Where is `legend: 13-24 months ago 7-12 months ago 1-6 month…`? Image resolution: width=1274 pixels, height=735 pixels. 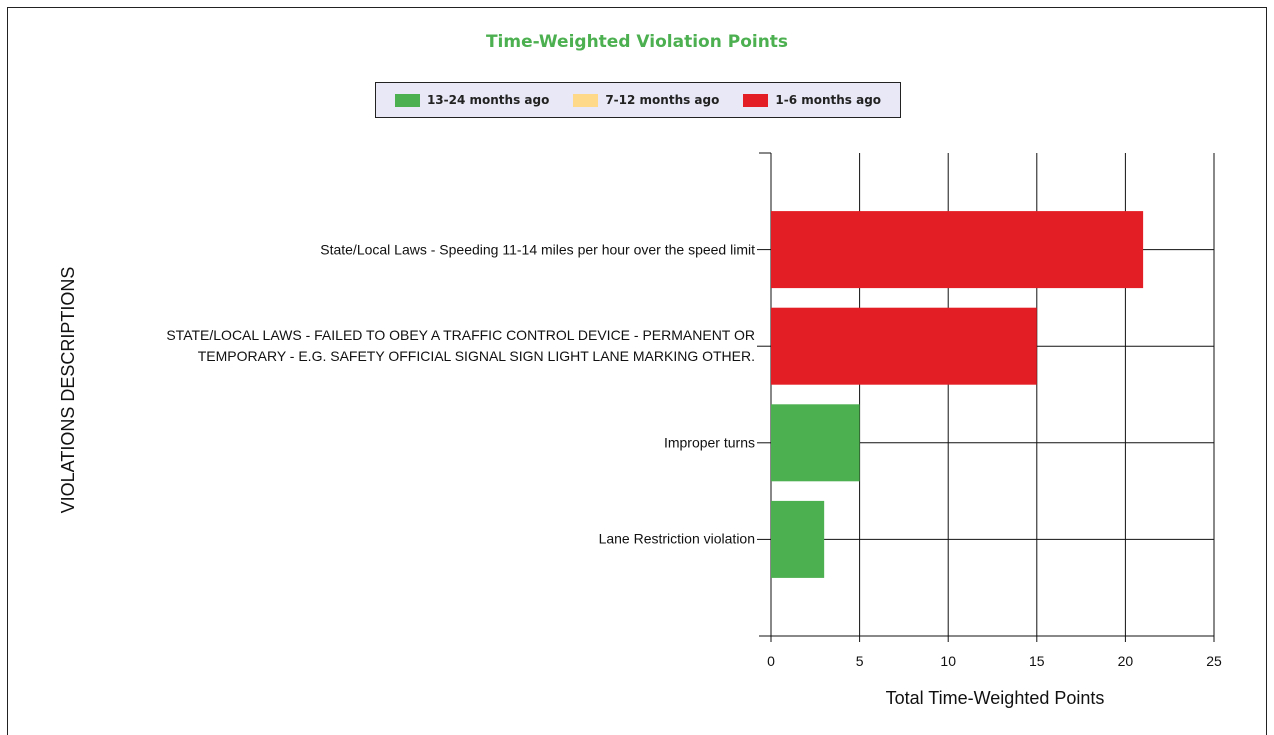
legend: 13-24 months ago 7-12 months ago 1-6 month… is located at coordinates (638, 100).